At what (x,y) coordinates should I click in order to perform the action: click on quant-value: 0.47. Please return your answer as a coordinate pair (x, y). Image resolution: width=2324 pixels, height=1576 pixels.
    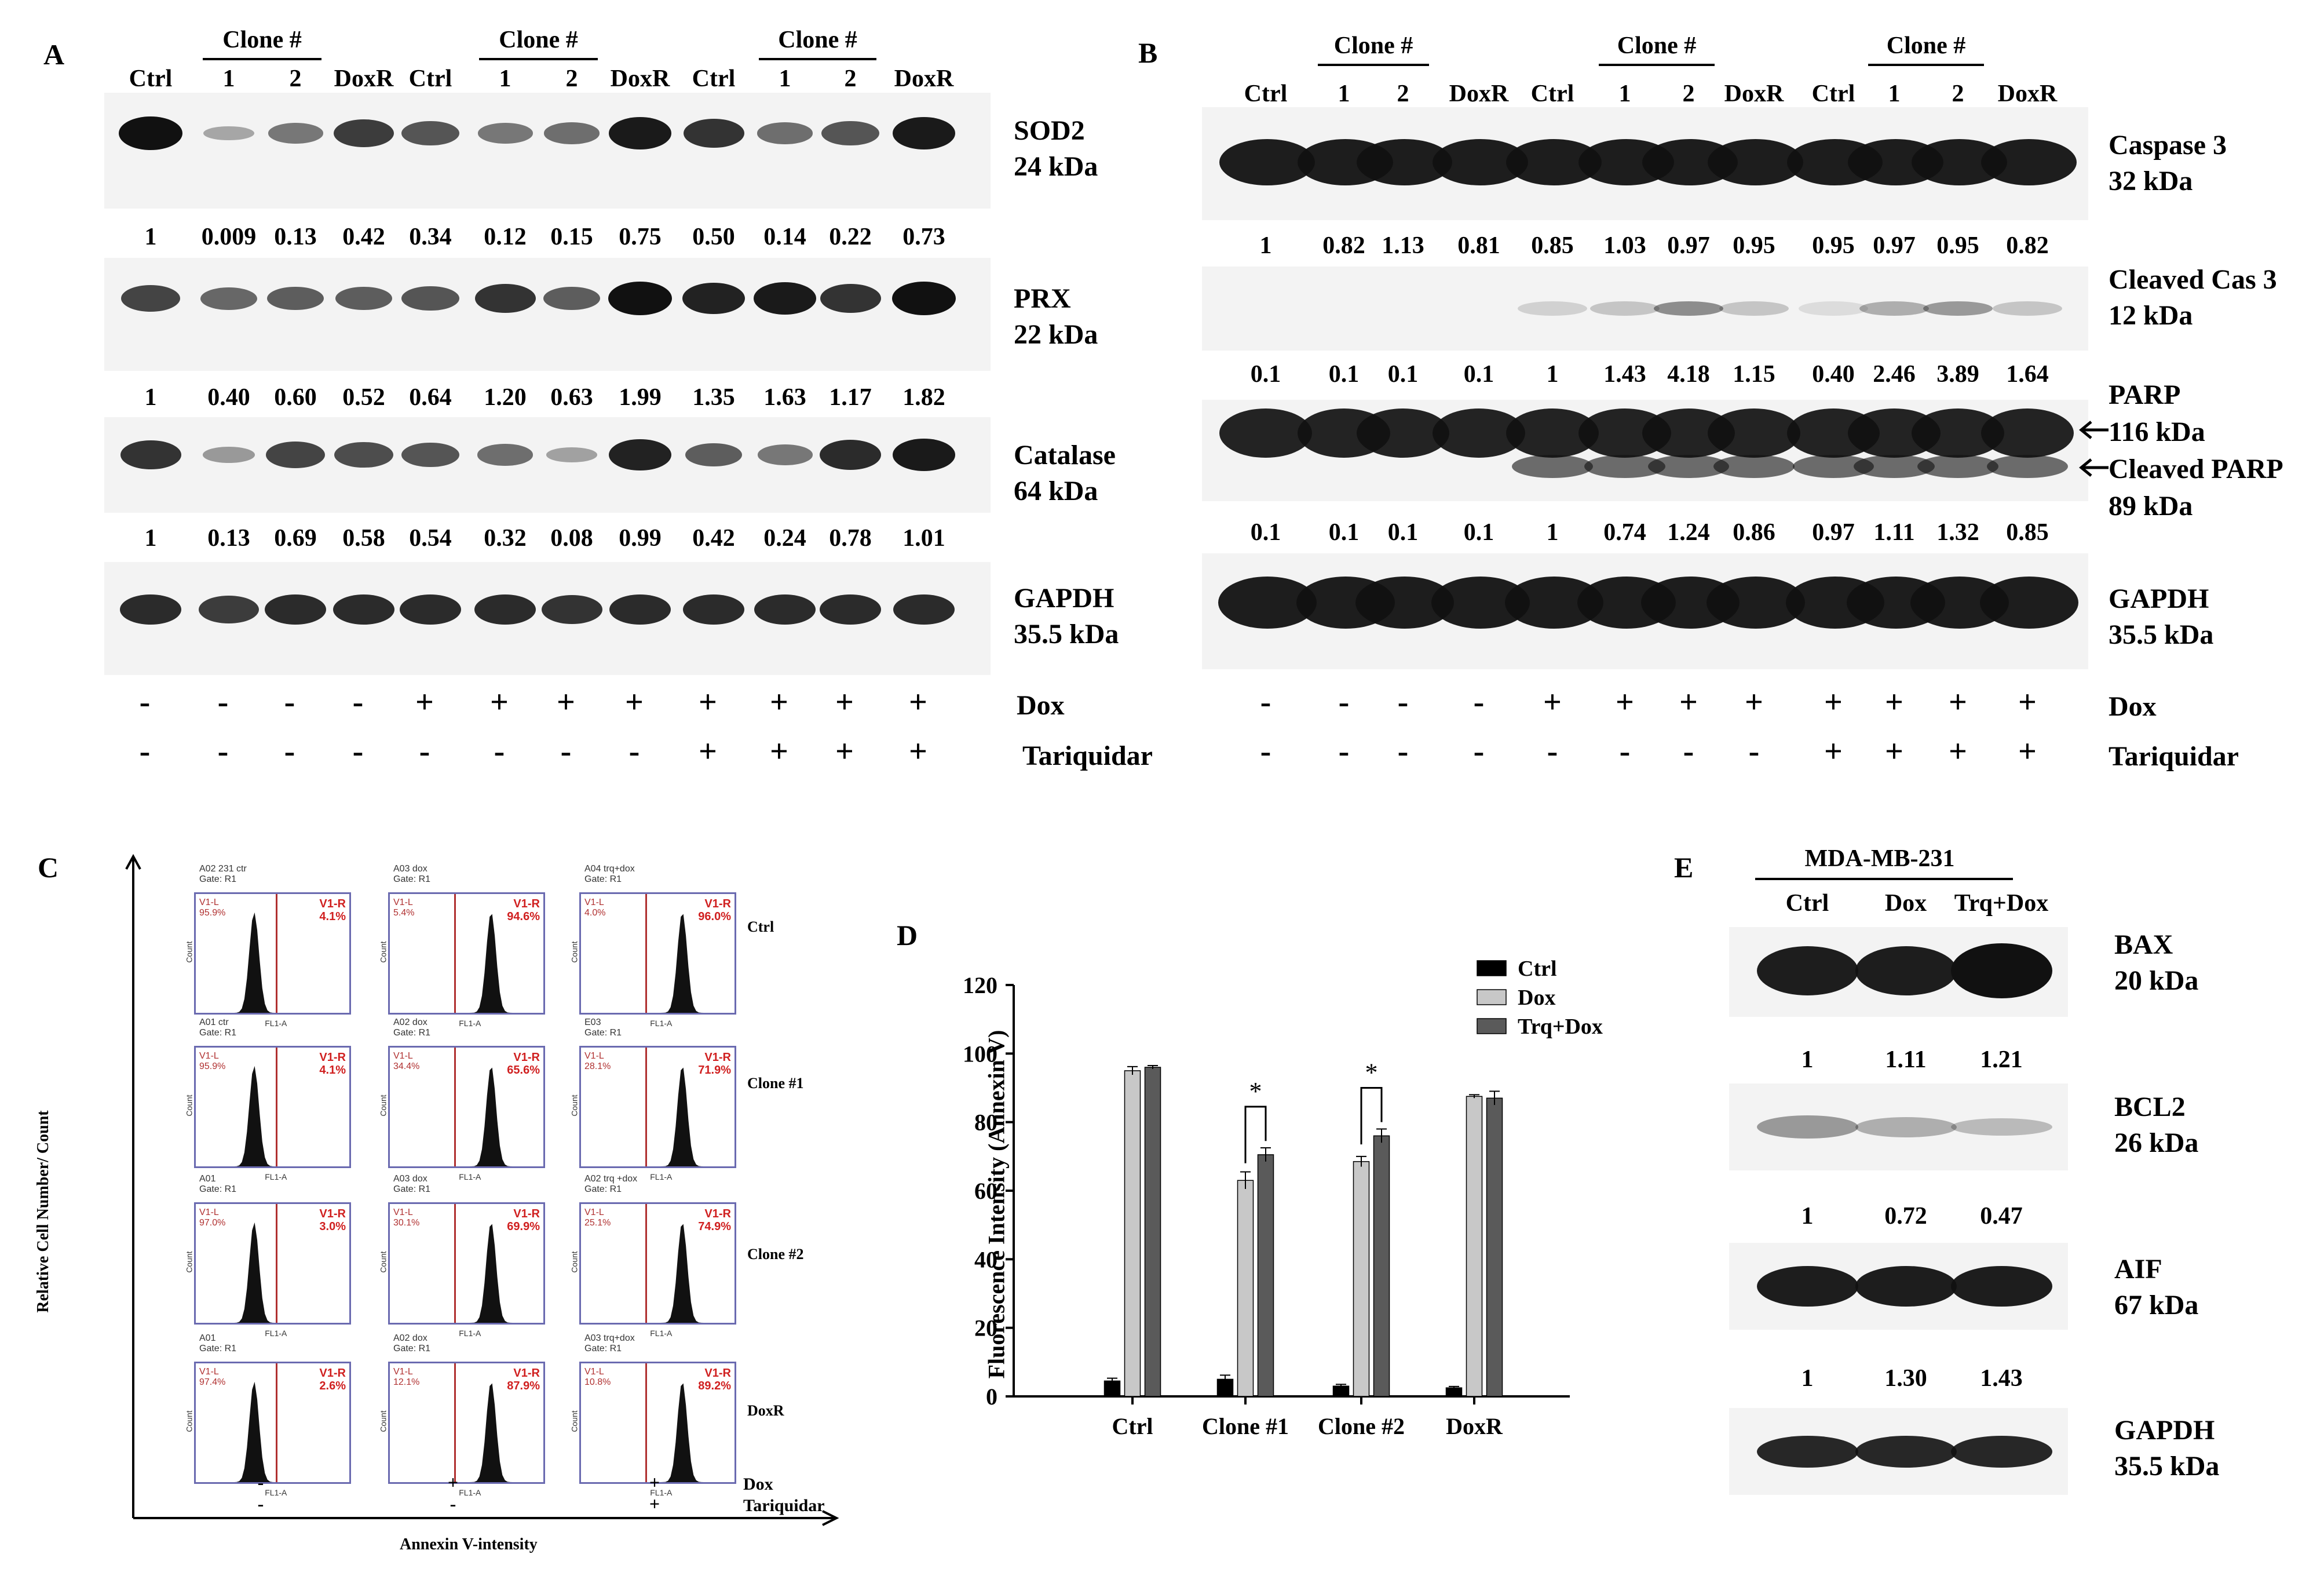
    Looking at the image, I should click on (2001, 1216).